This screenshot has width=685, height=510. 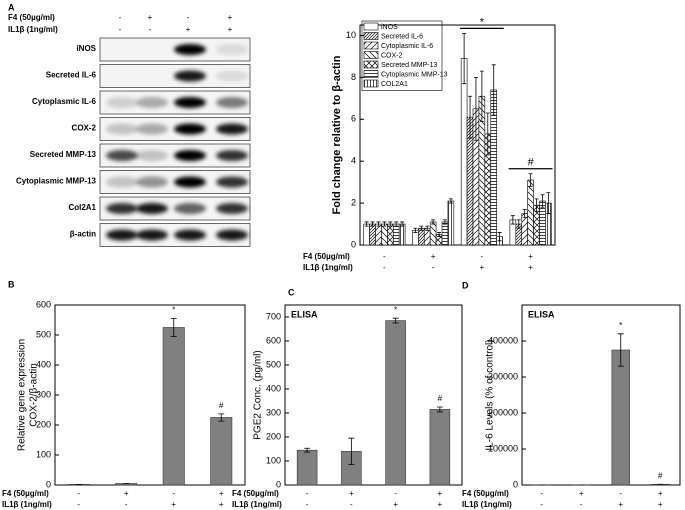 What do you see at coordinates (84, 128) in the screenshot?
I see `protein-label: COX-2` at bounding box center [84, 128].